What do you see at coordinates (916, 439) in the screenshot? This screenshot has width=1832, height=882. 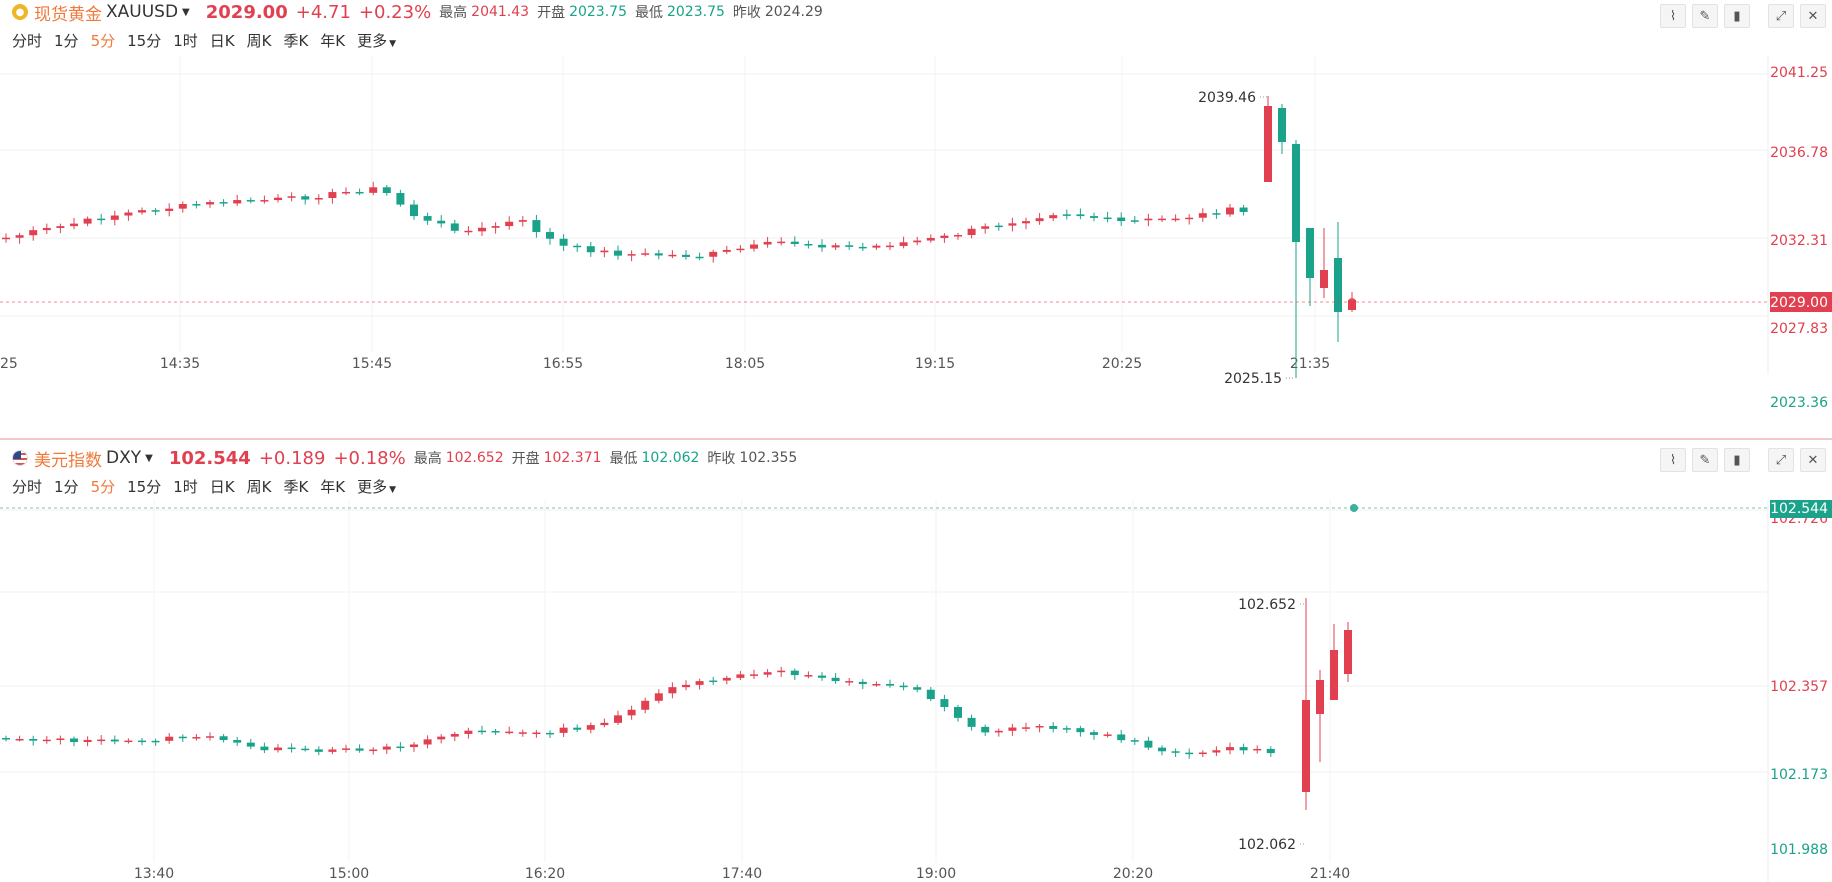 I see `panel-divider` at bounding box center [916, 439].